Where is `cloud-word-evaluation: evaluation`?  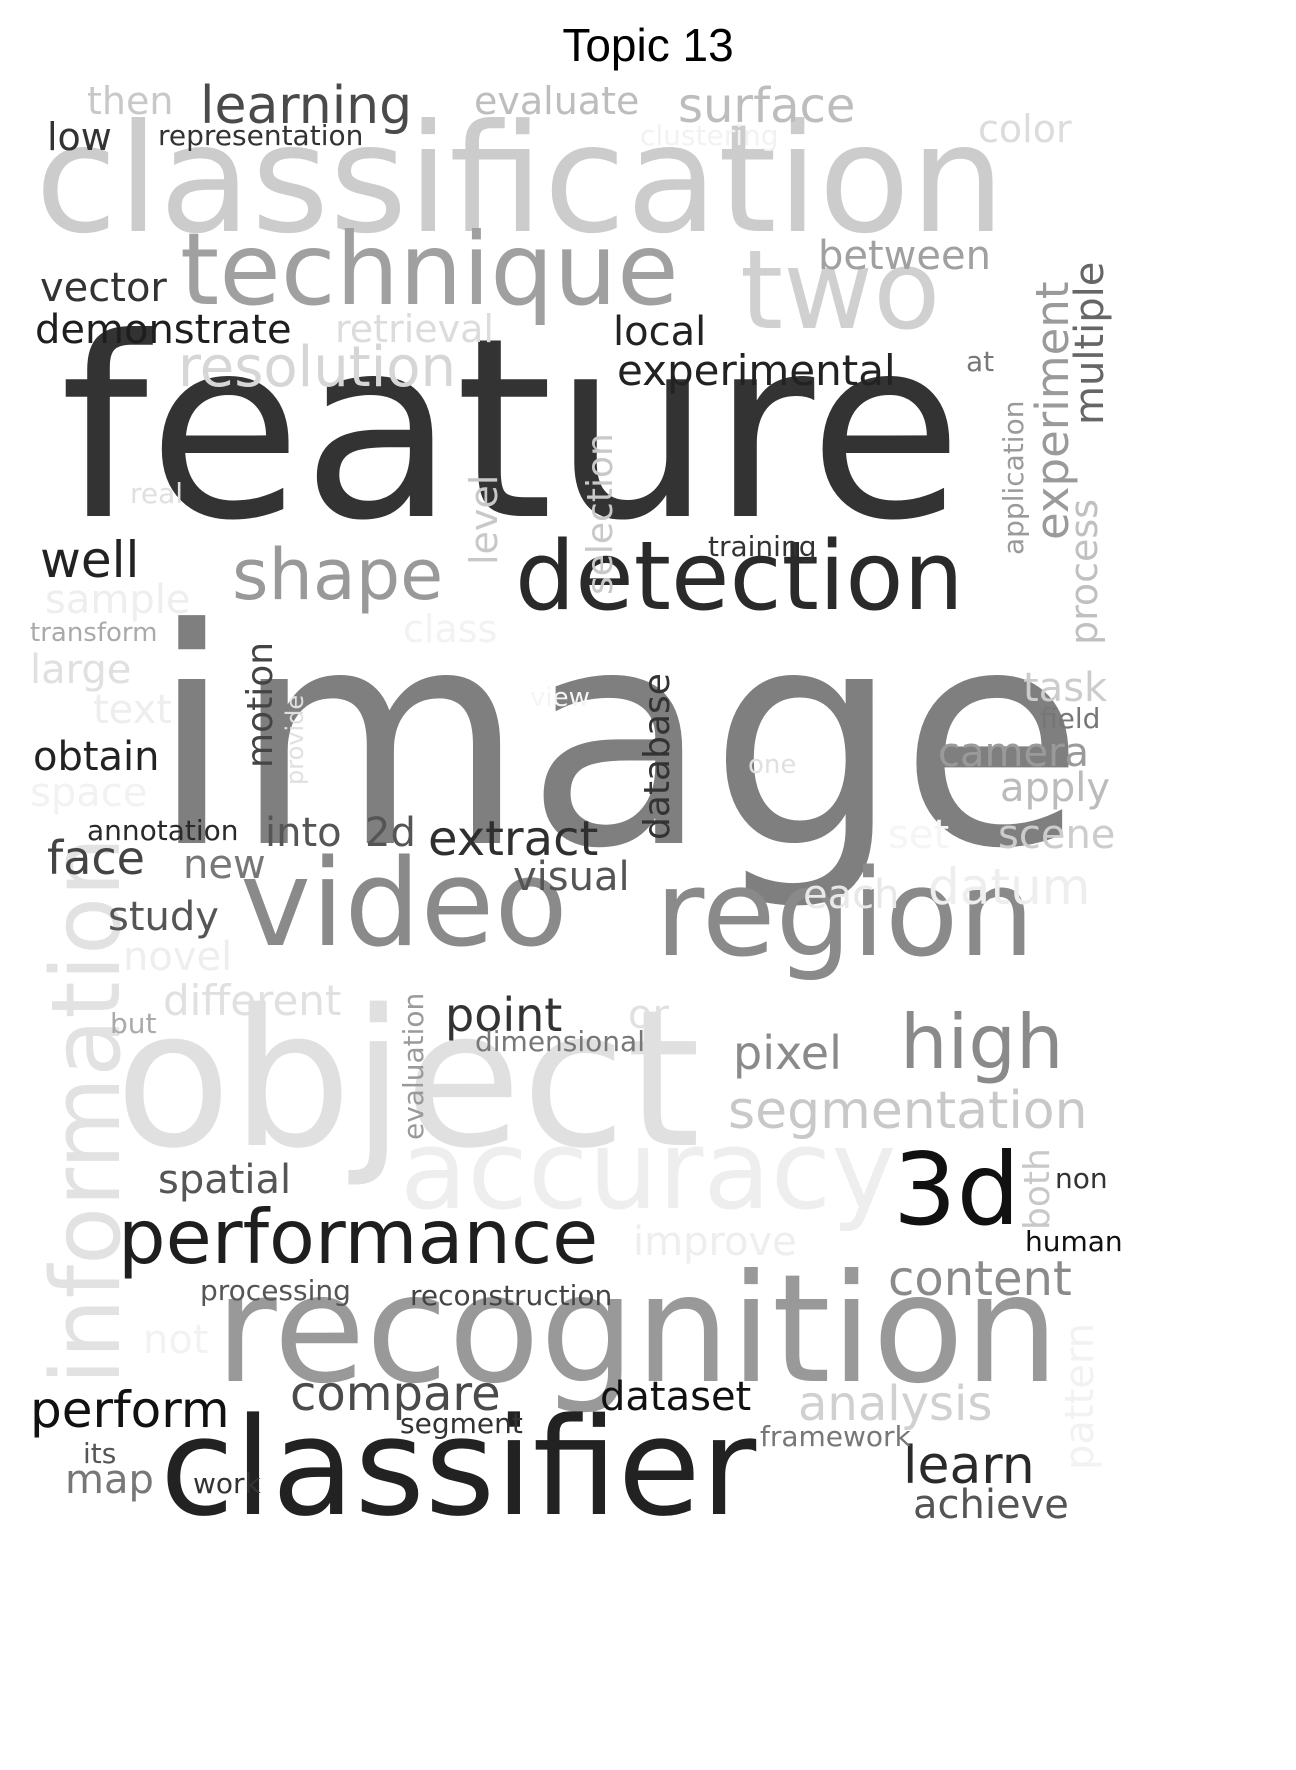 cloud-word-evaluation: evaluation is located at coordinates (413, 1066).